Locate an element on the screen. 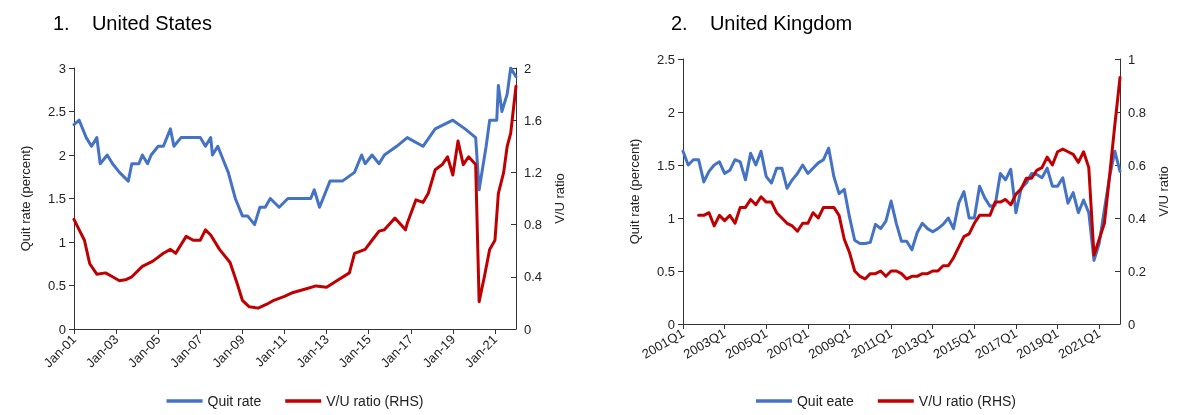 This screenshot has height=415, width=1182. y2-tick-label: 1.6 is located at coordinates (533, 120).